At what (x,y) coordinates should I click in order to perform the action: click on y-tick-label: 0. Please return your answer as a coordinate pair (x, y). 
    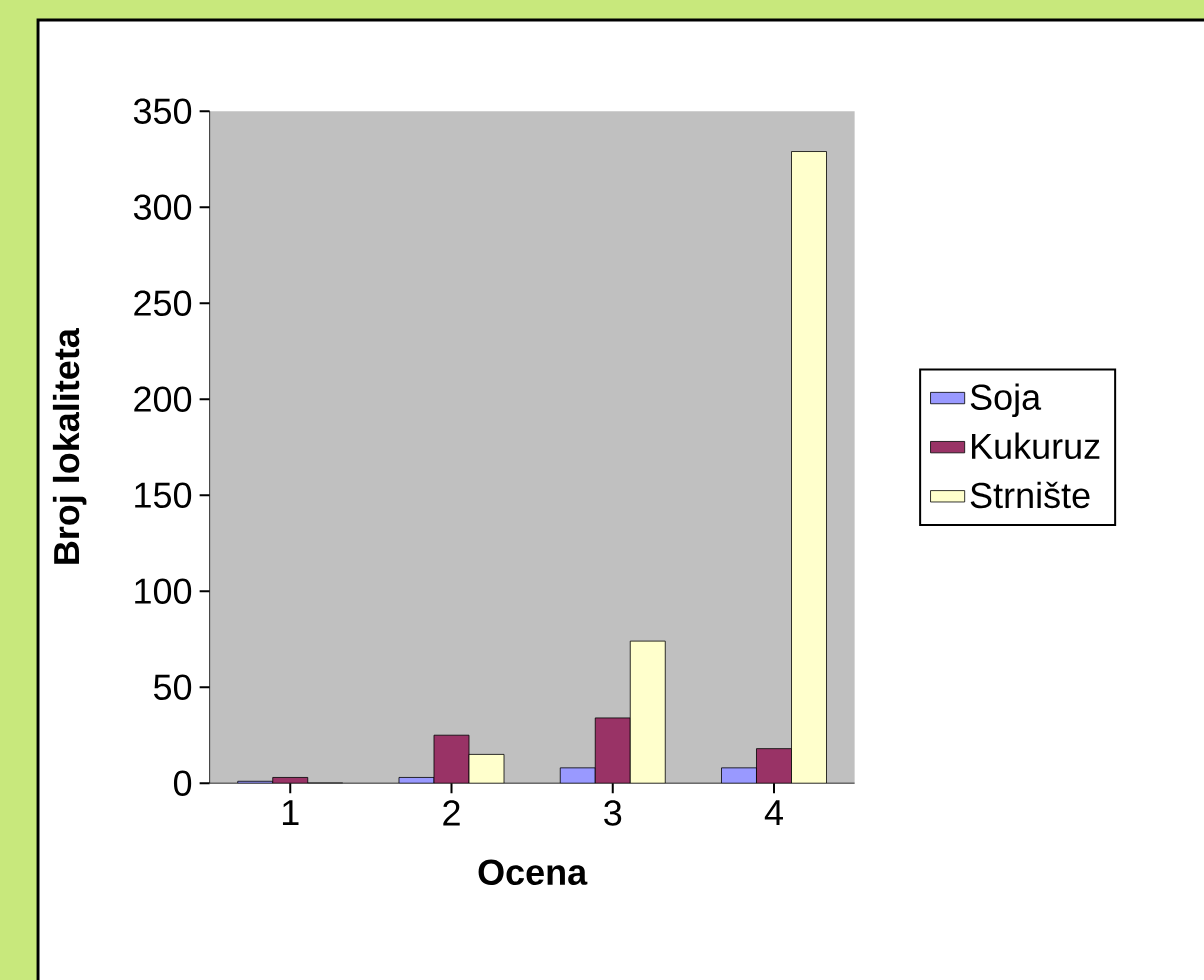
    Looking at the image, I should click on (182, 783).